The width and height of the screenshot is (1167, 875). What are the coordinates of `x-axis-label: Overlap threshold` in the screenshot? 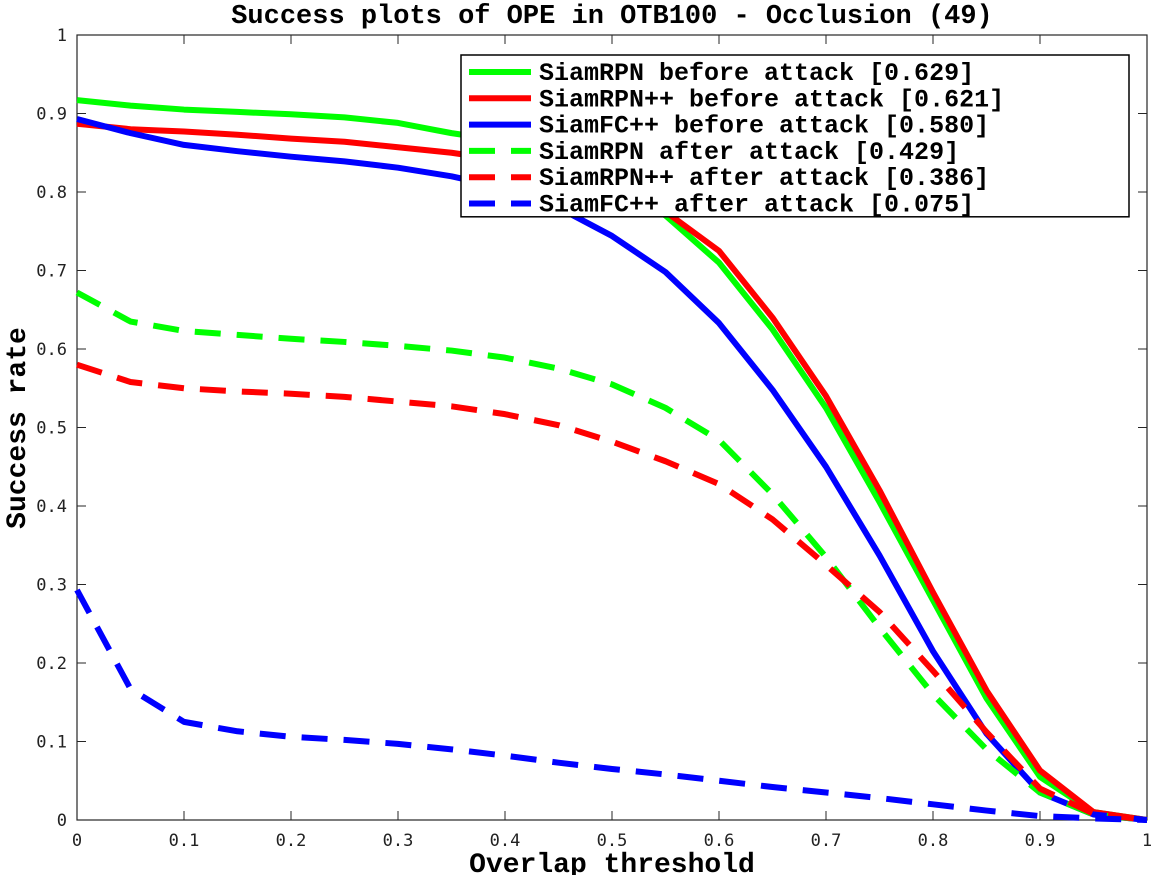 It's located at (612, 862).